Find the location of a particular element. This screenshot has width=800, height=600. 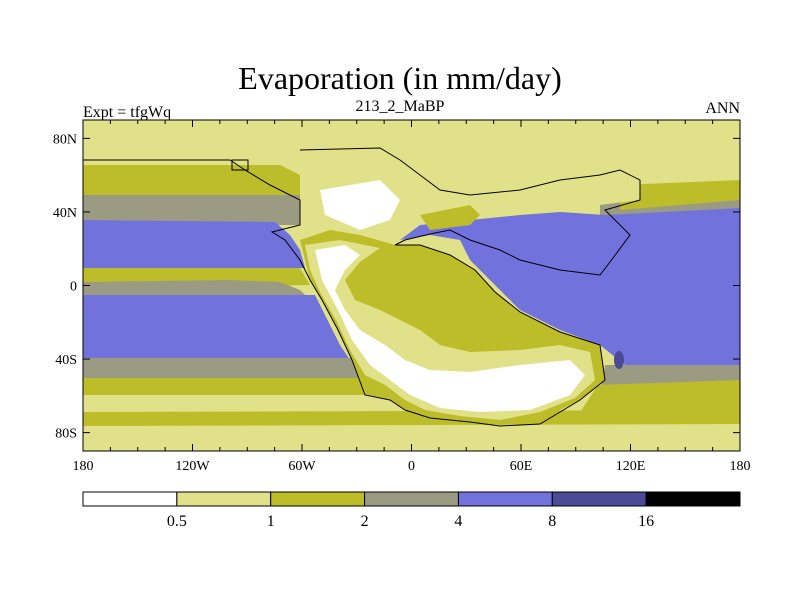

band-south-blue is located at coordinates (216, 327).